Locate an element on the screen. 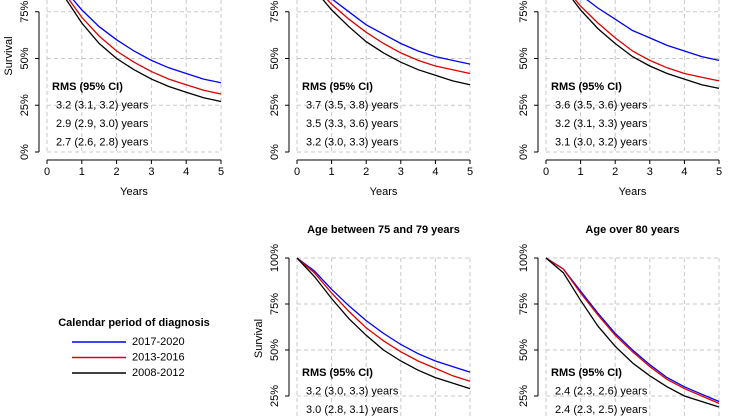  rms-label: 3.7 (3.5, 3.8) years is located at coordinates (352, 105).